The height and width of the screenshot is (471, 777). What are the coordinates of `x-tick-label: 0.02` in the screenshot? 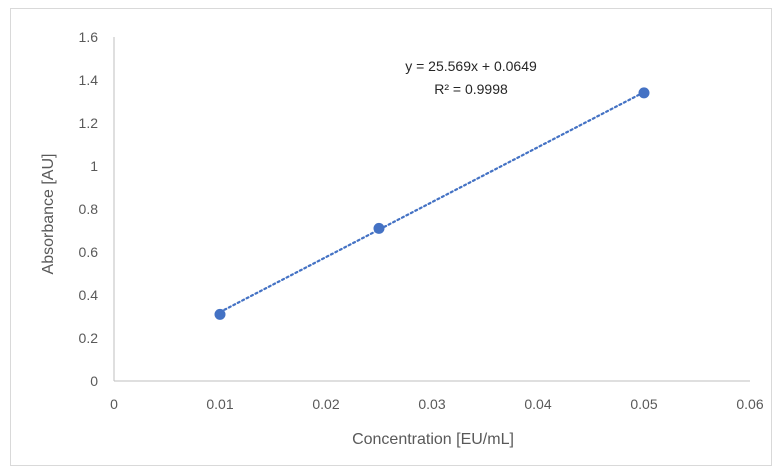 It's located at (325, 404).